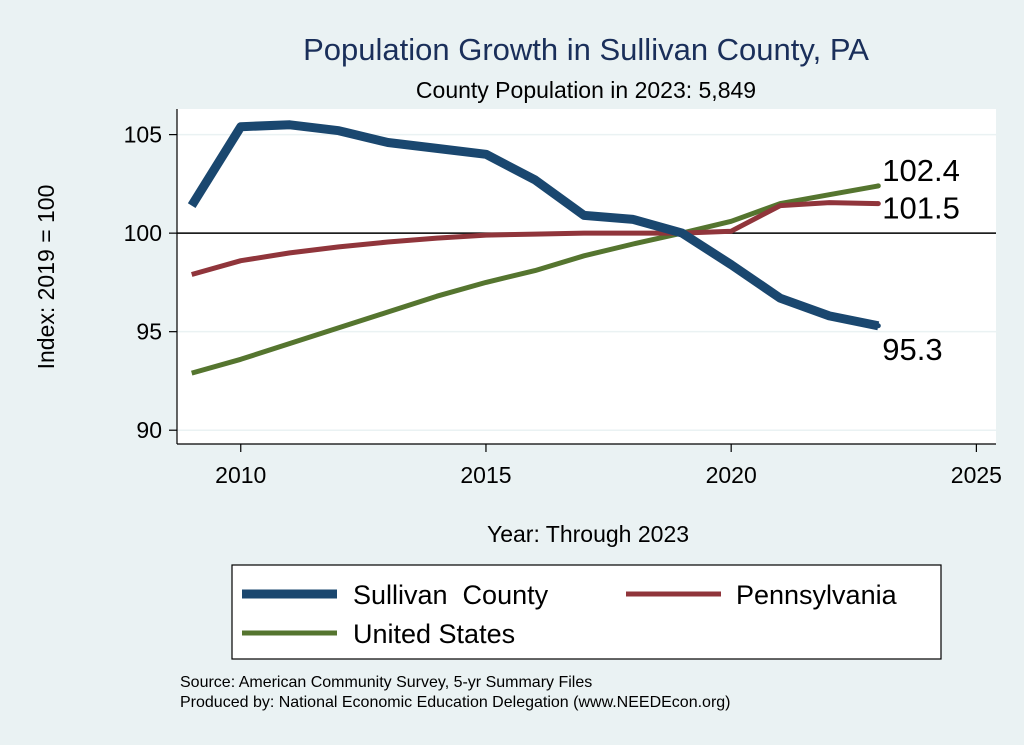  What do you see at coordinates (586, 49) in the screenshot?
I see `chart-title: Population Growth in Sullivan County, PA` at bounding box center [586, 49].